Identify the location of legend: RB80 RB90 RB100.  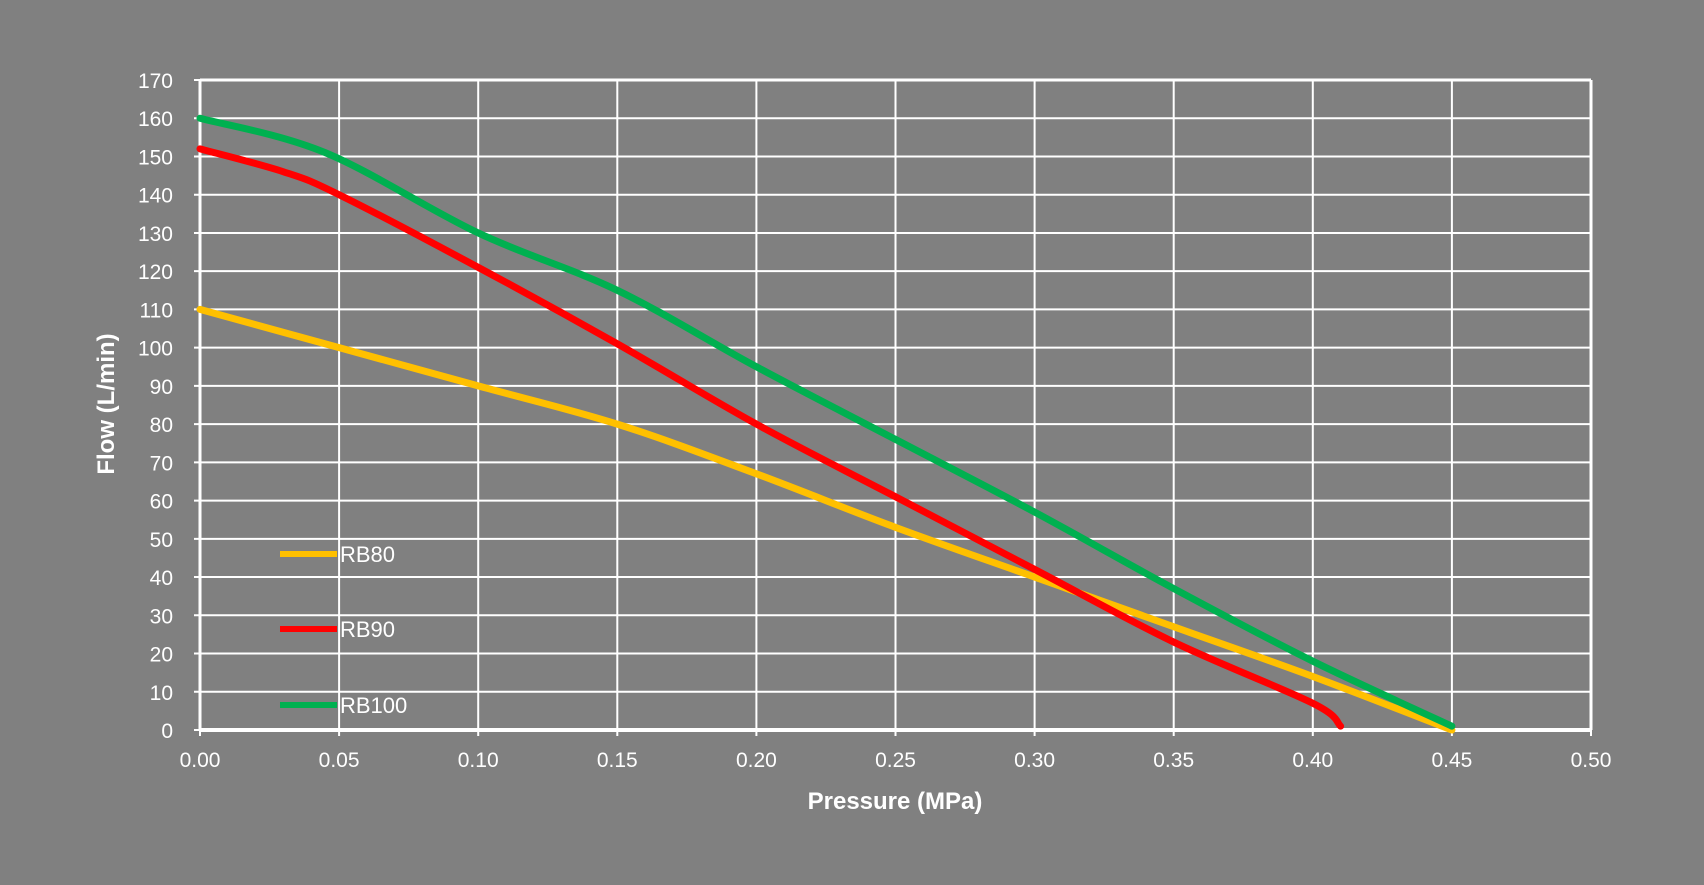
(343, 630).